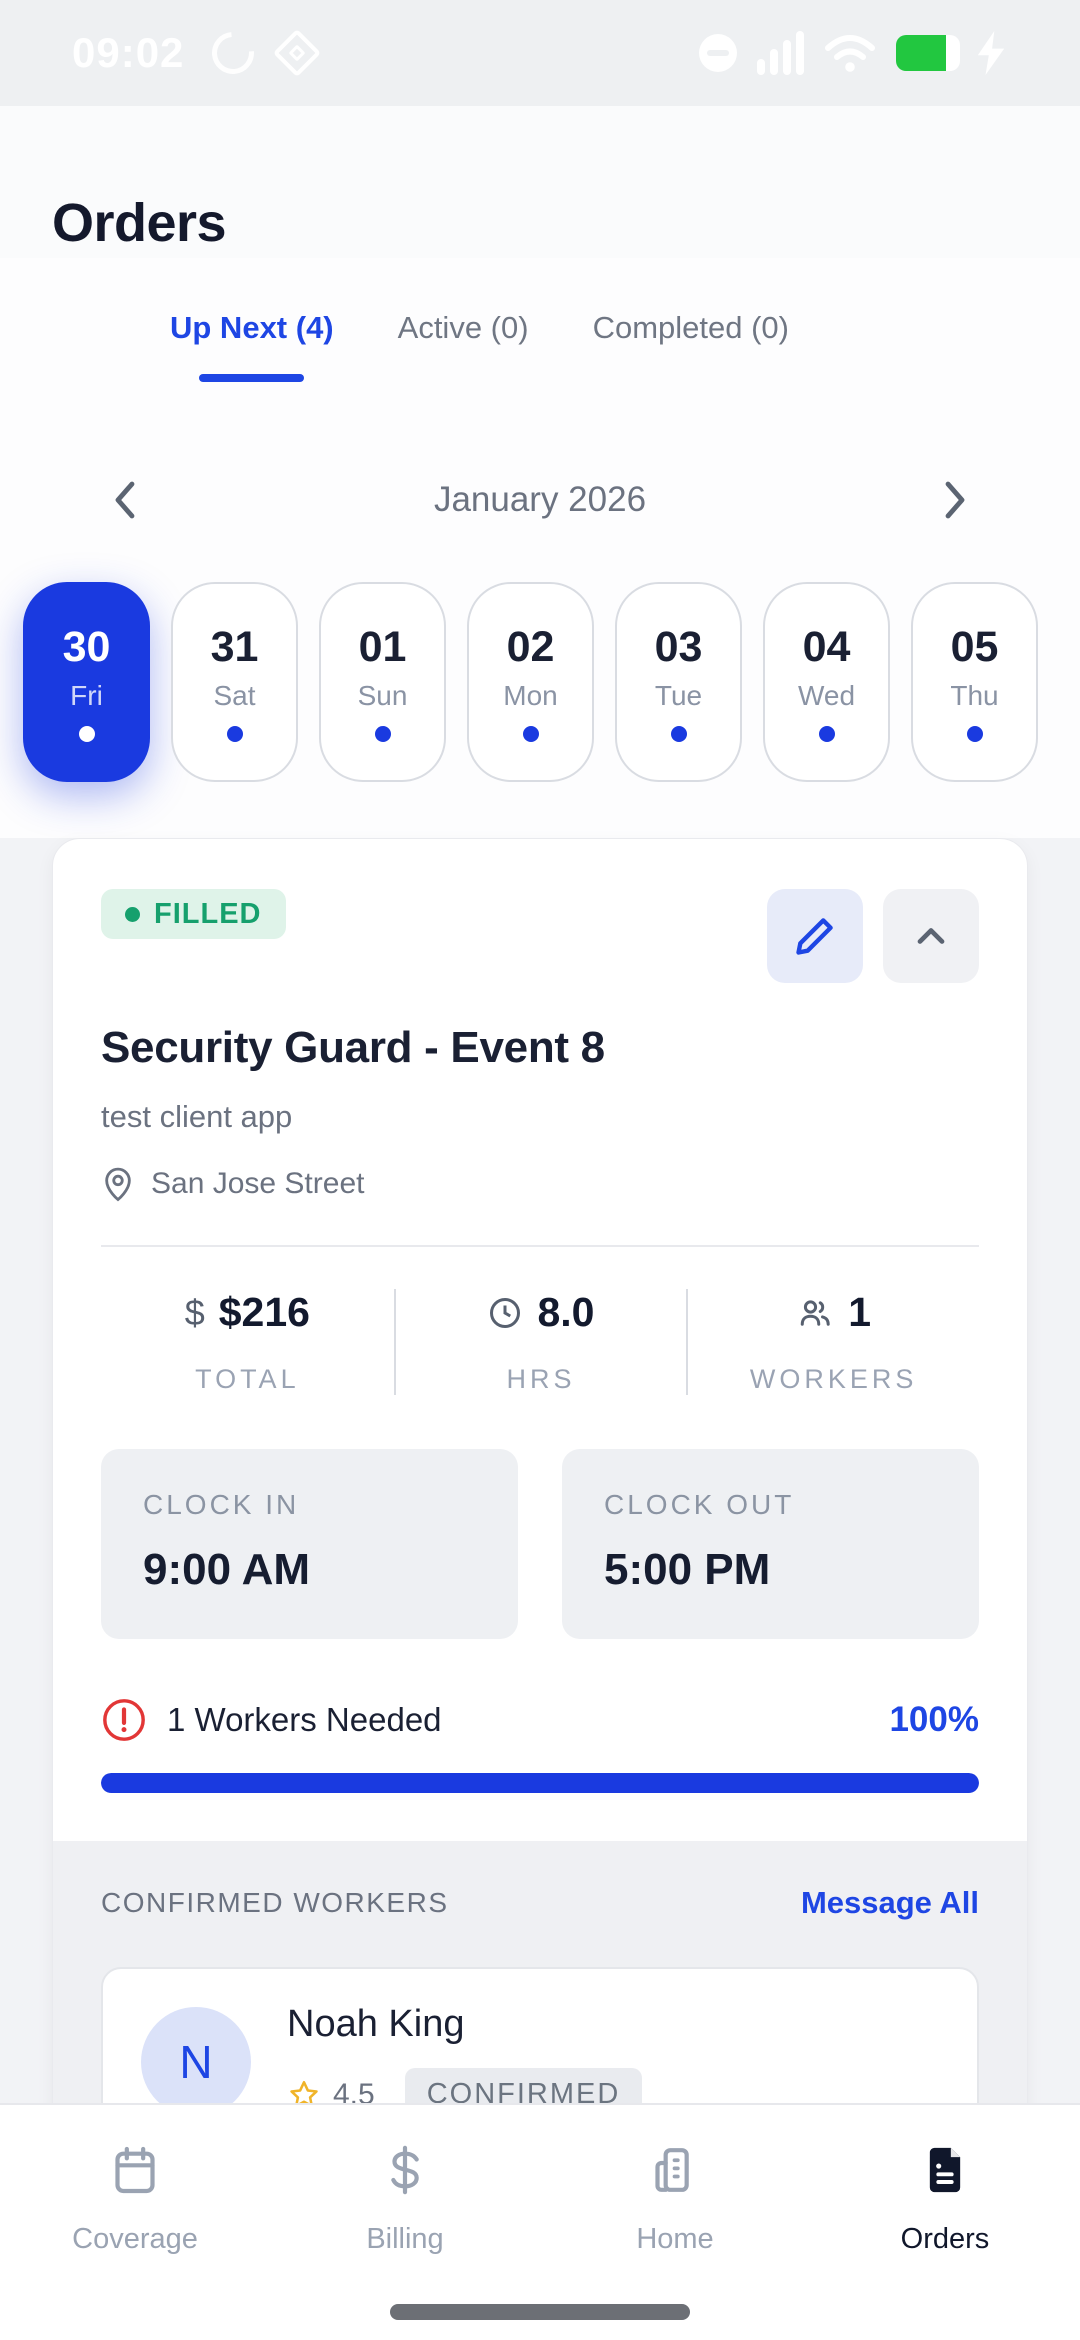 This screenshot has width=1080, height=2340. What do you see at coordinates (540, 320) in the screenshot?
I see `order-tabs: Up Next (4) Active (0) Completed (0)` at bounding box center [540, 320].